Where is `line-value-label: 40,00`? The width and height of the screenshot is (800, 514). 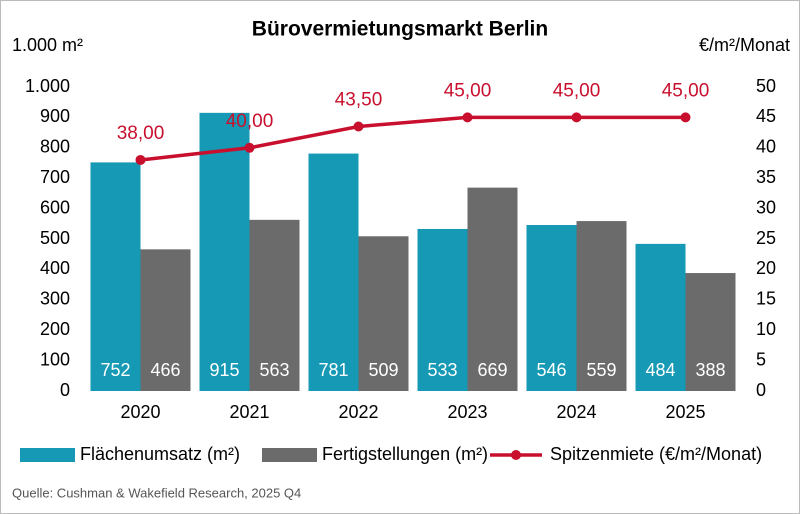
line-value-label: 40,00 is located at coordinates (250, 121).